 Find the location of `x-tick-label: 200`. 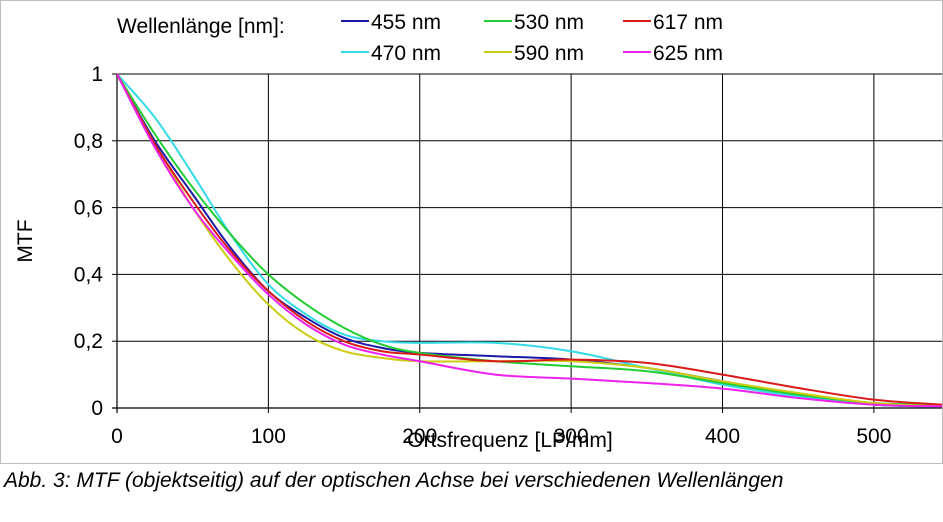

x-tick-label: 200 is located at coordinates (419, 436).